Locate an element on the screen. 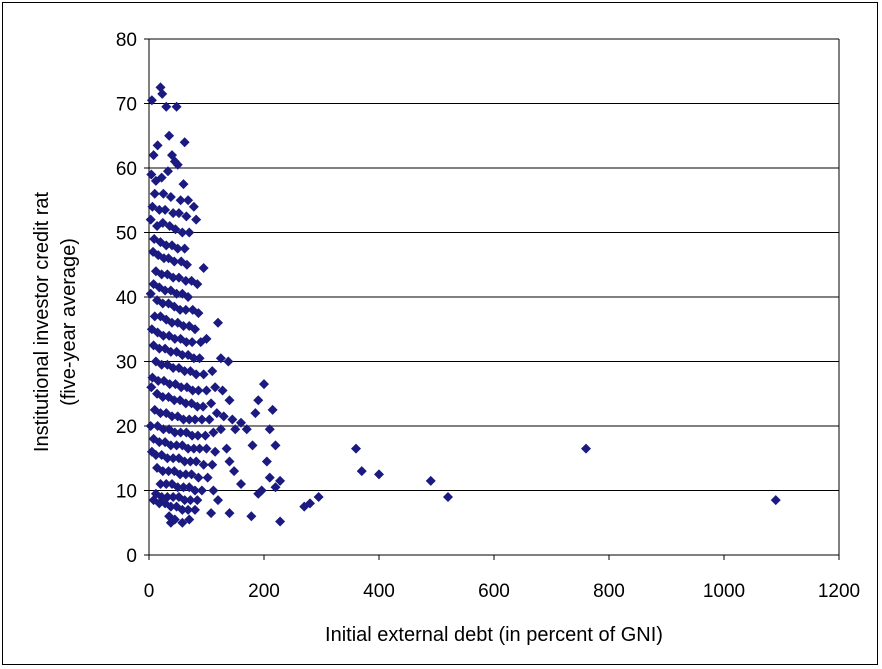 The height and width of the screenshot is (669, 882). y-tick-label-50: 50 is located at coordinates (126, 234).